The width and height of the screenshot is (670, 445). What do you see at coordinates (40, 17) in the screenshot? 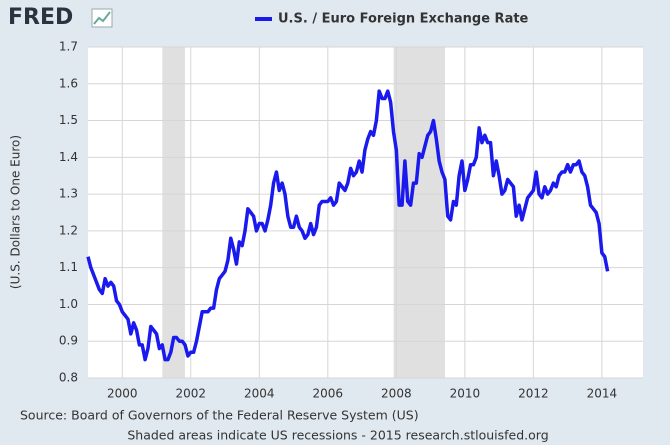
I see `logo: FRED` at bounding box center [40, 17].